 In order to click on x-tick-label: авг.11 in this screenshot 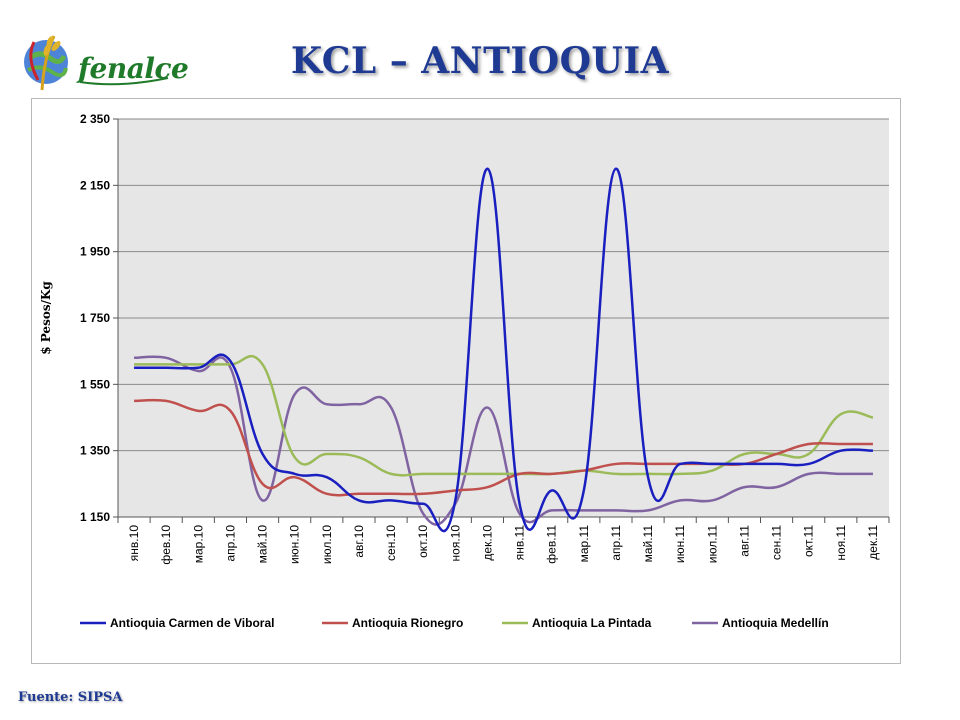, I will do `click(744, 541)`.